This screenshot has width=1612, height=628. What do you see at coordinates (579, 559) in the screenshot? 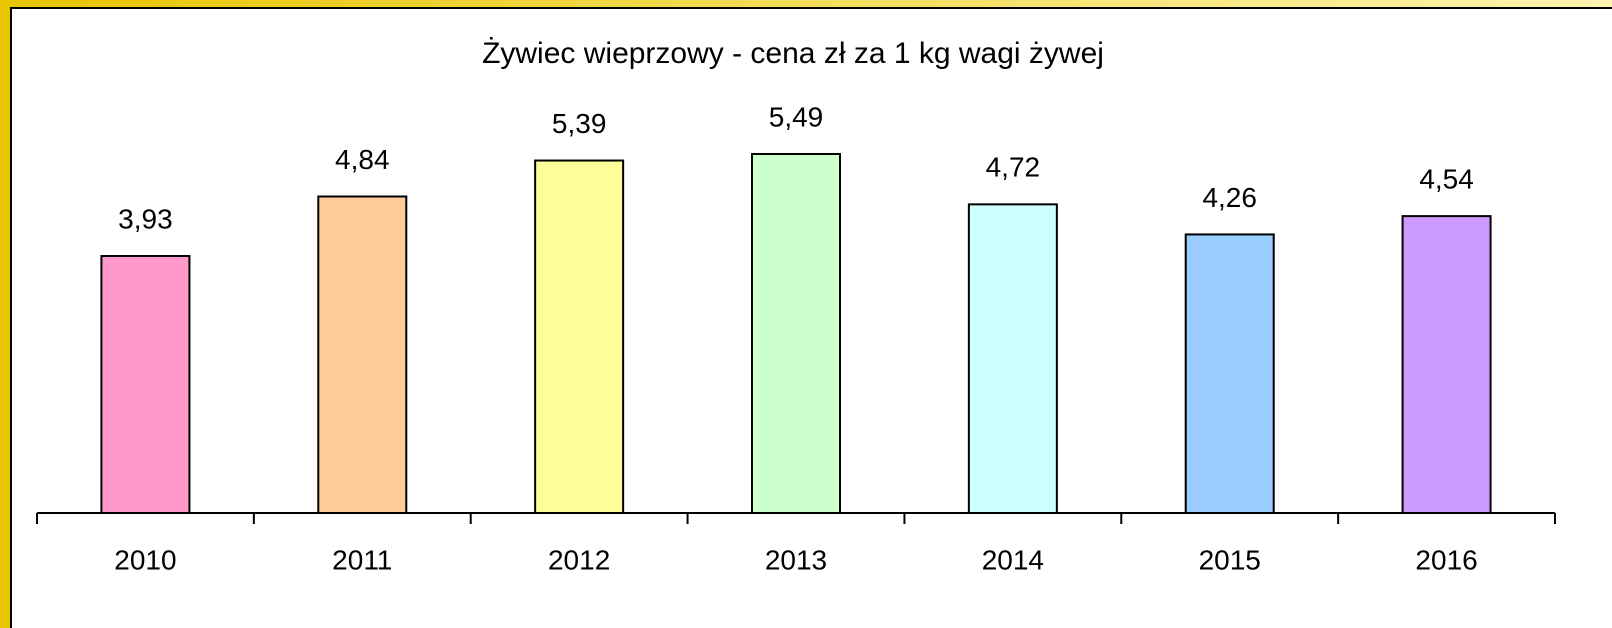
I see `x-tick-label: 2012` at bounding box center [579, 559].